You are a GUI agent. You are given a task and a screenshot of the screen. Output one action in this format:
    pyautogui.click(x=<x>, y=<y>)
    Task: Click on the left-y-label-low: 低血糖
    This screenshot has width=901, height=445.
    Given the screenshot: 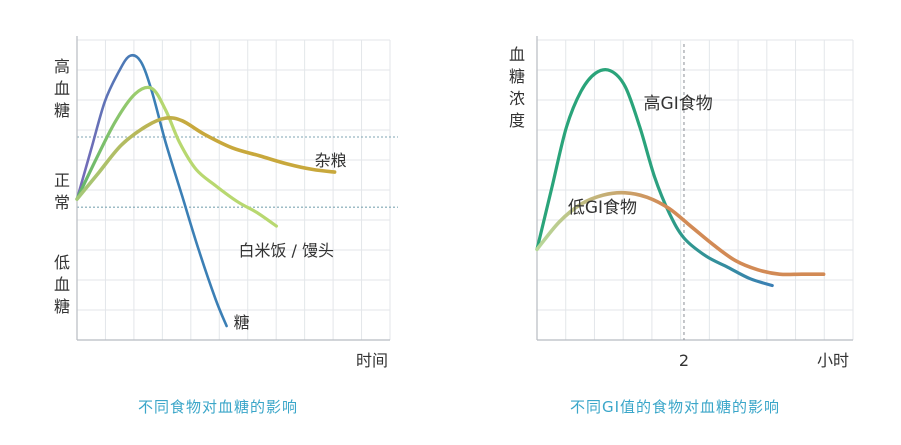 What is the action you would take?
    pyautogui.click(x=61, y=284)
    